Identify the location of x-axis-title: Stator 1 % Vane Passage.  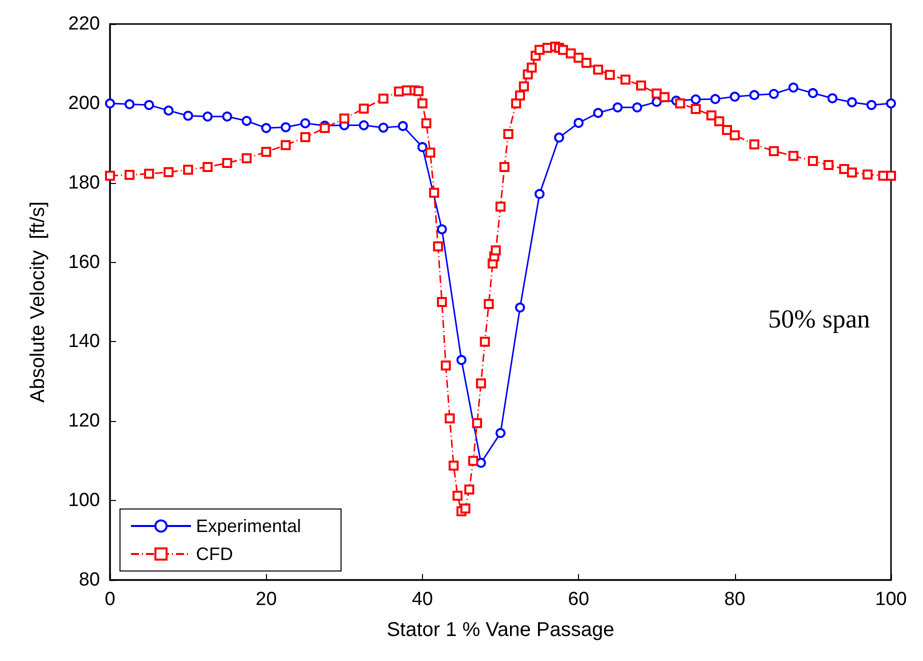
(500, 630).